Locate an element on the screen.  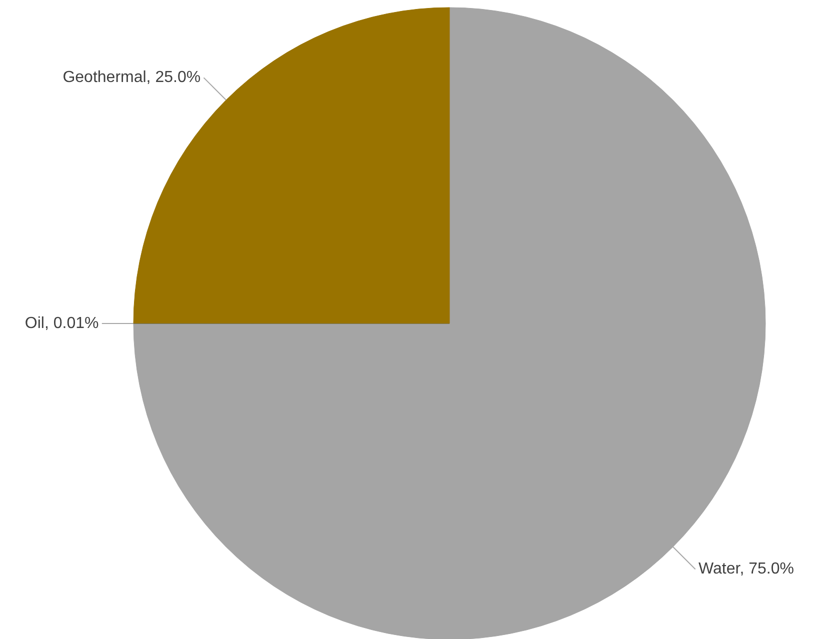
slice-label: Geothermal, 25.0% is located at coordinates (131, 77).